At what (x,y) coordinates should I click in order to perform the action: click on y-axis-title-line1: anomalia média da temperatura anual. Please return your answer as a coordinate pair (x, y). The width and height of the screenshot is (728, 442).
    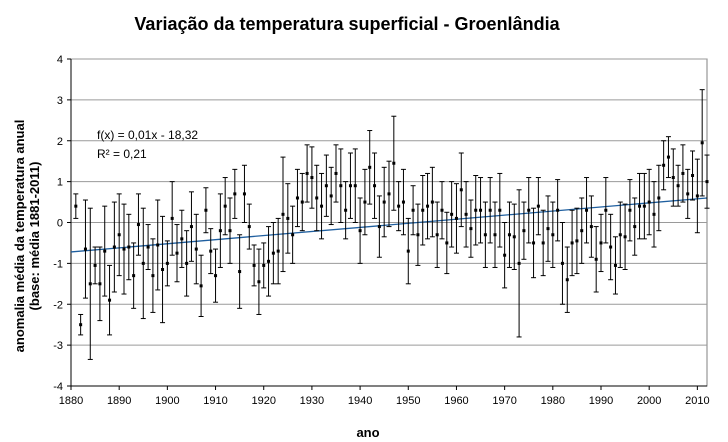
    Looking at the image, I should click on (19, 236).